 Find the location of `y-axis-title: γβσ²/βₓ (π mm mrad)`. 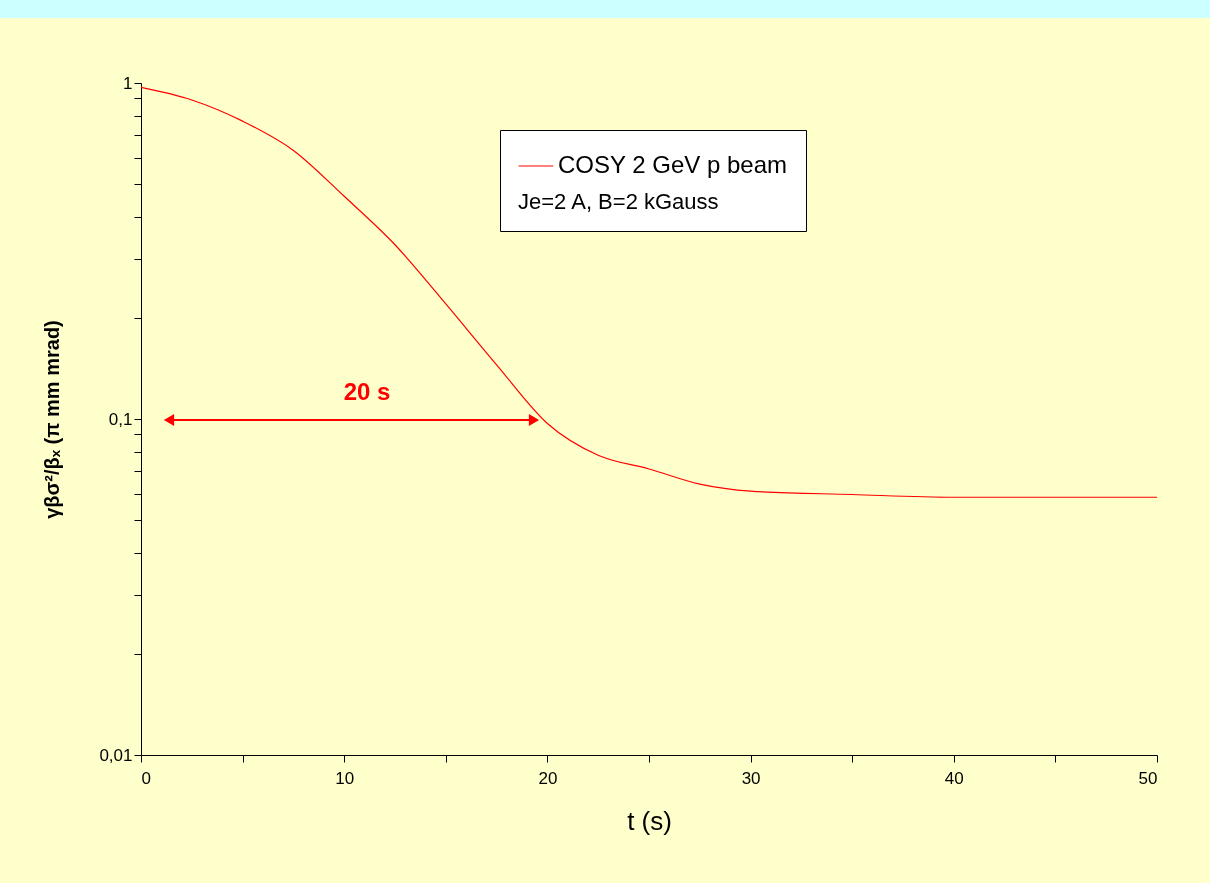

y-axis-title: γβσ²/βₓ (π mm mrad) is located at coordinates (52, 419).